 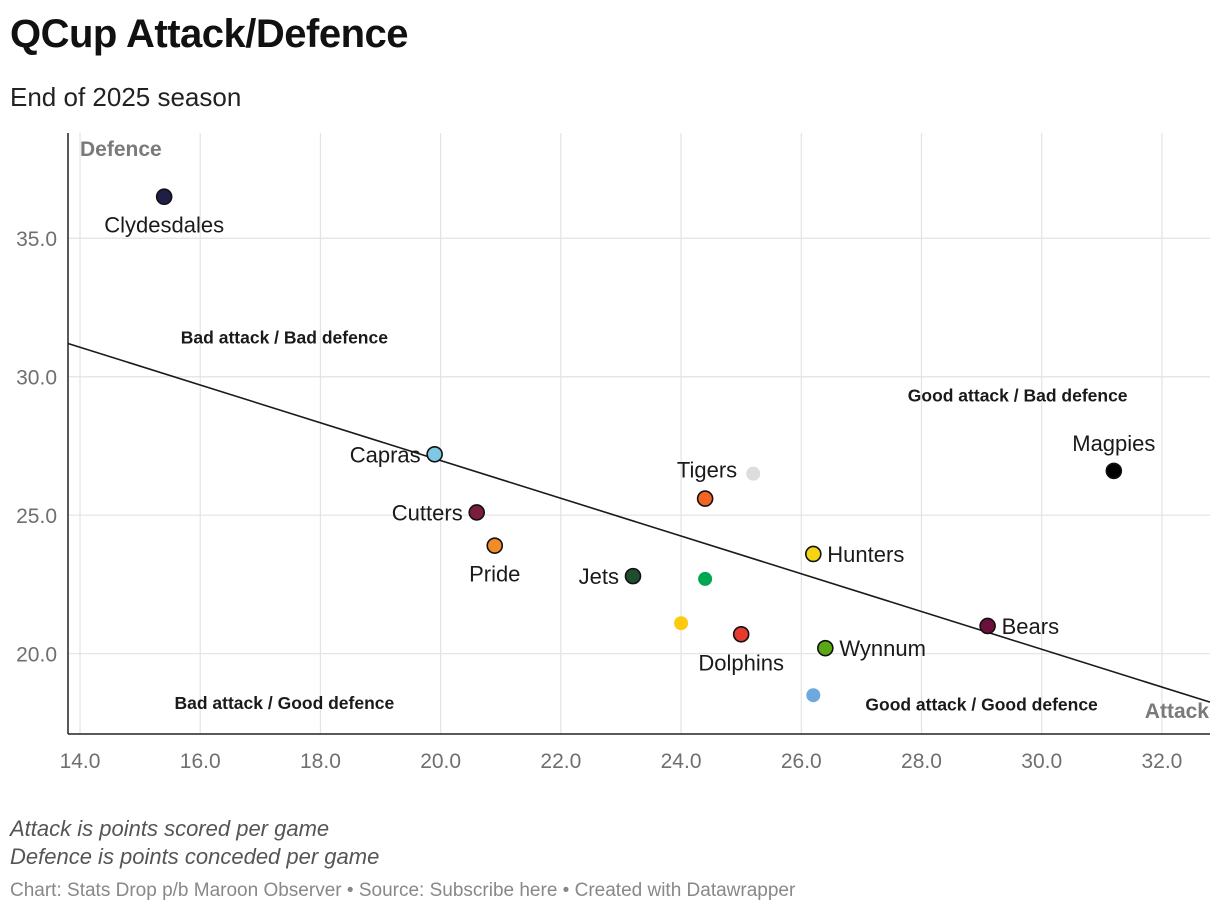 I want to click on x-tick-label: 30.0, so click(x=1041, y=761).